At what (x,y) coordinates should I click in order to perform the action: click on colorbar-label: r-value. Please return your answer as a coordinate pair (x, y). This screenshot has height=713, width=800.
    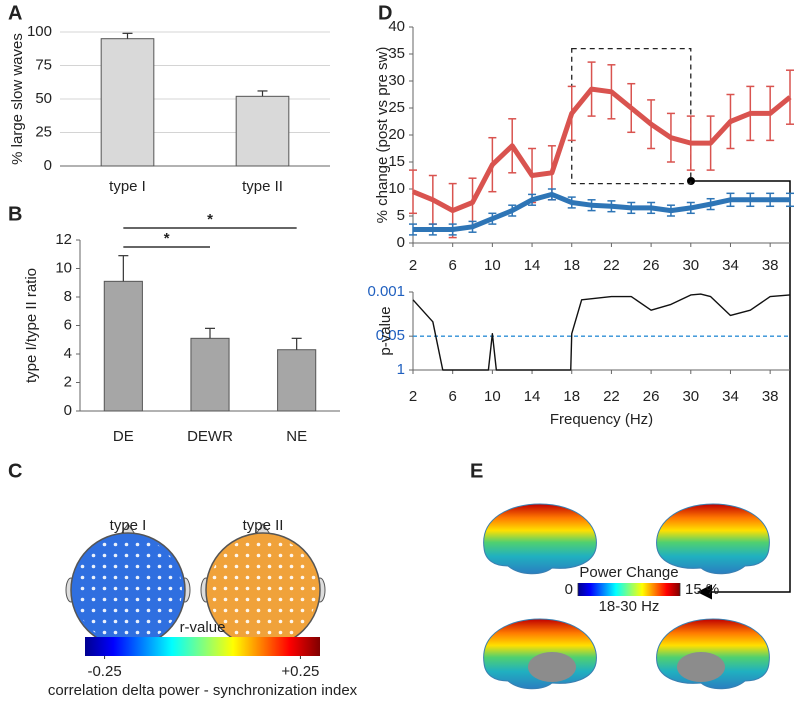
    Looking at the image, I should click on (203, 627).